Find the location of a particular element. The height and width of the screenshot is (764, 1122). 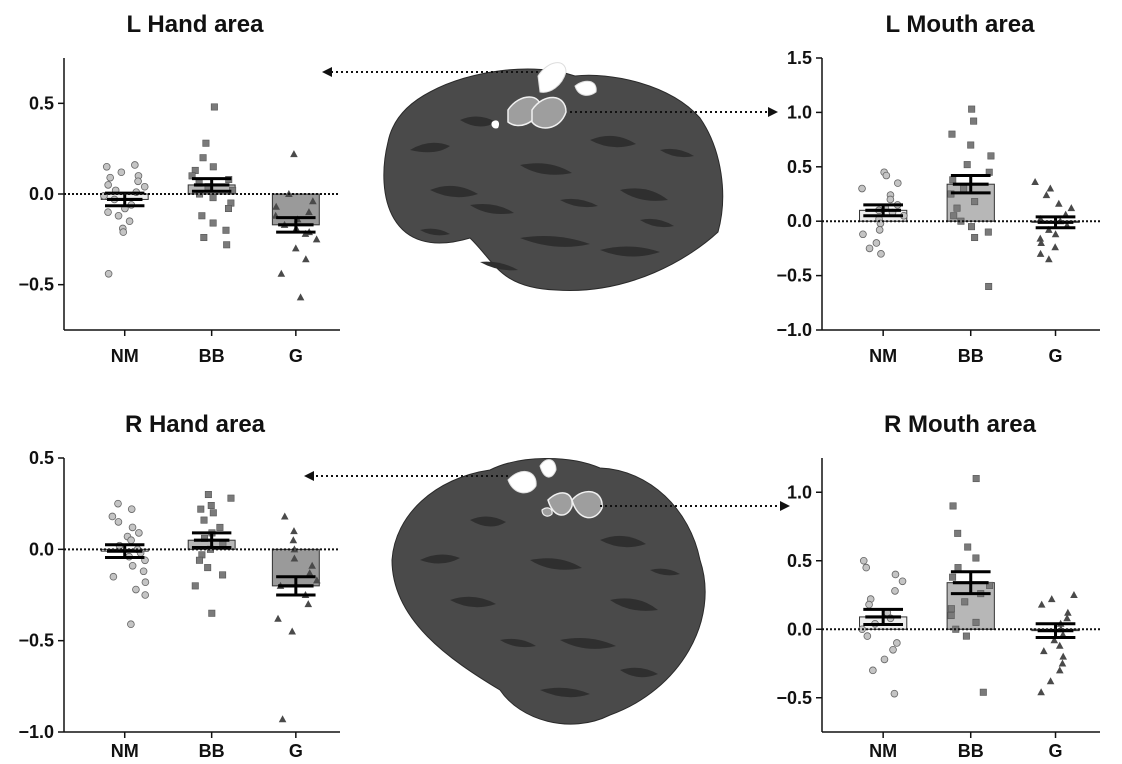

right-hemisphere-brain is located at coordinates (548, 591).